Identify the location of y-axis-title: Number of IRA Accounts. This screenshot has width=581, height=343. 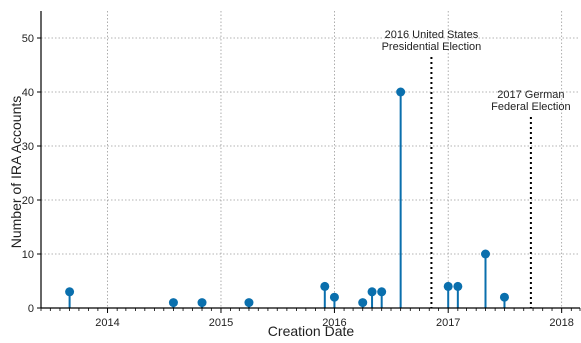
(16, 172).